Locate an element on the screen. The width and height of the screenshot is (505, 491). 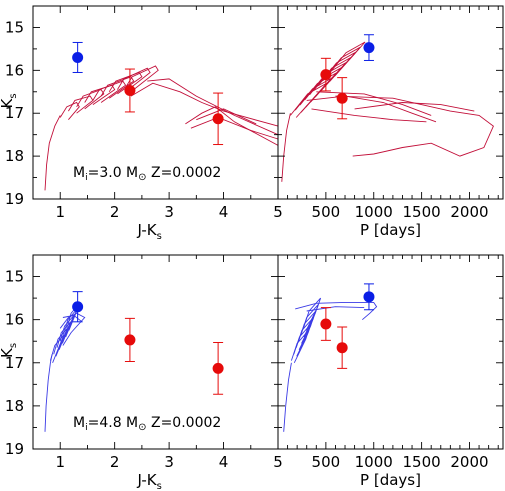
x-tick-label: 4 is located at coordinates (224, 212).